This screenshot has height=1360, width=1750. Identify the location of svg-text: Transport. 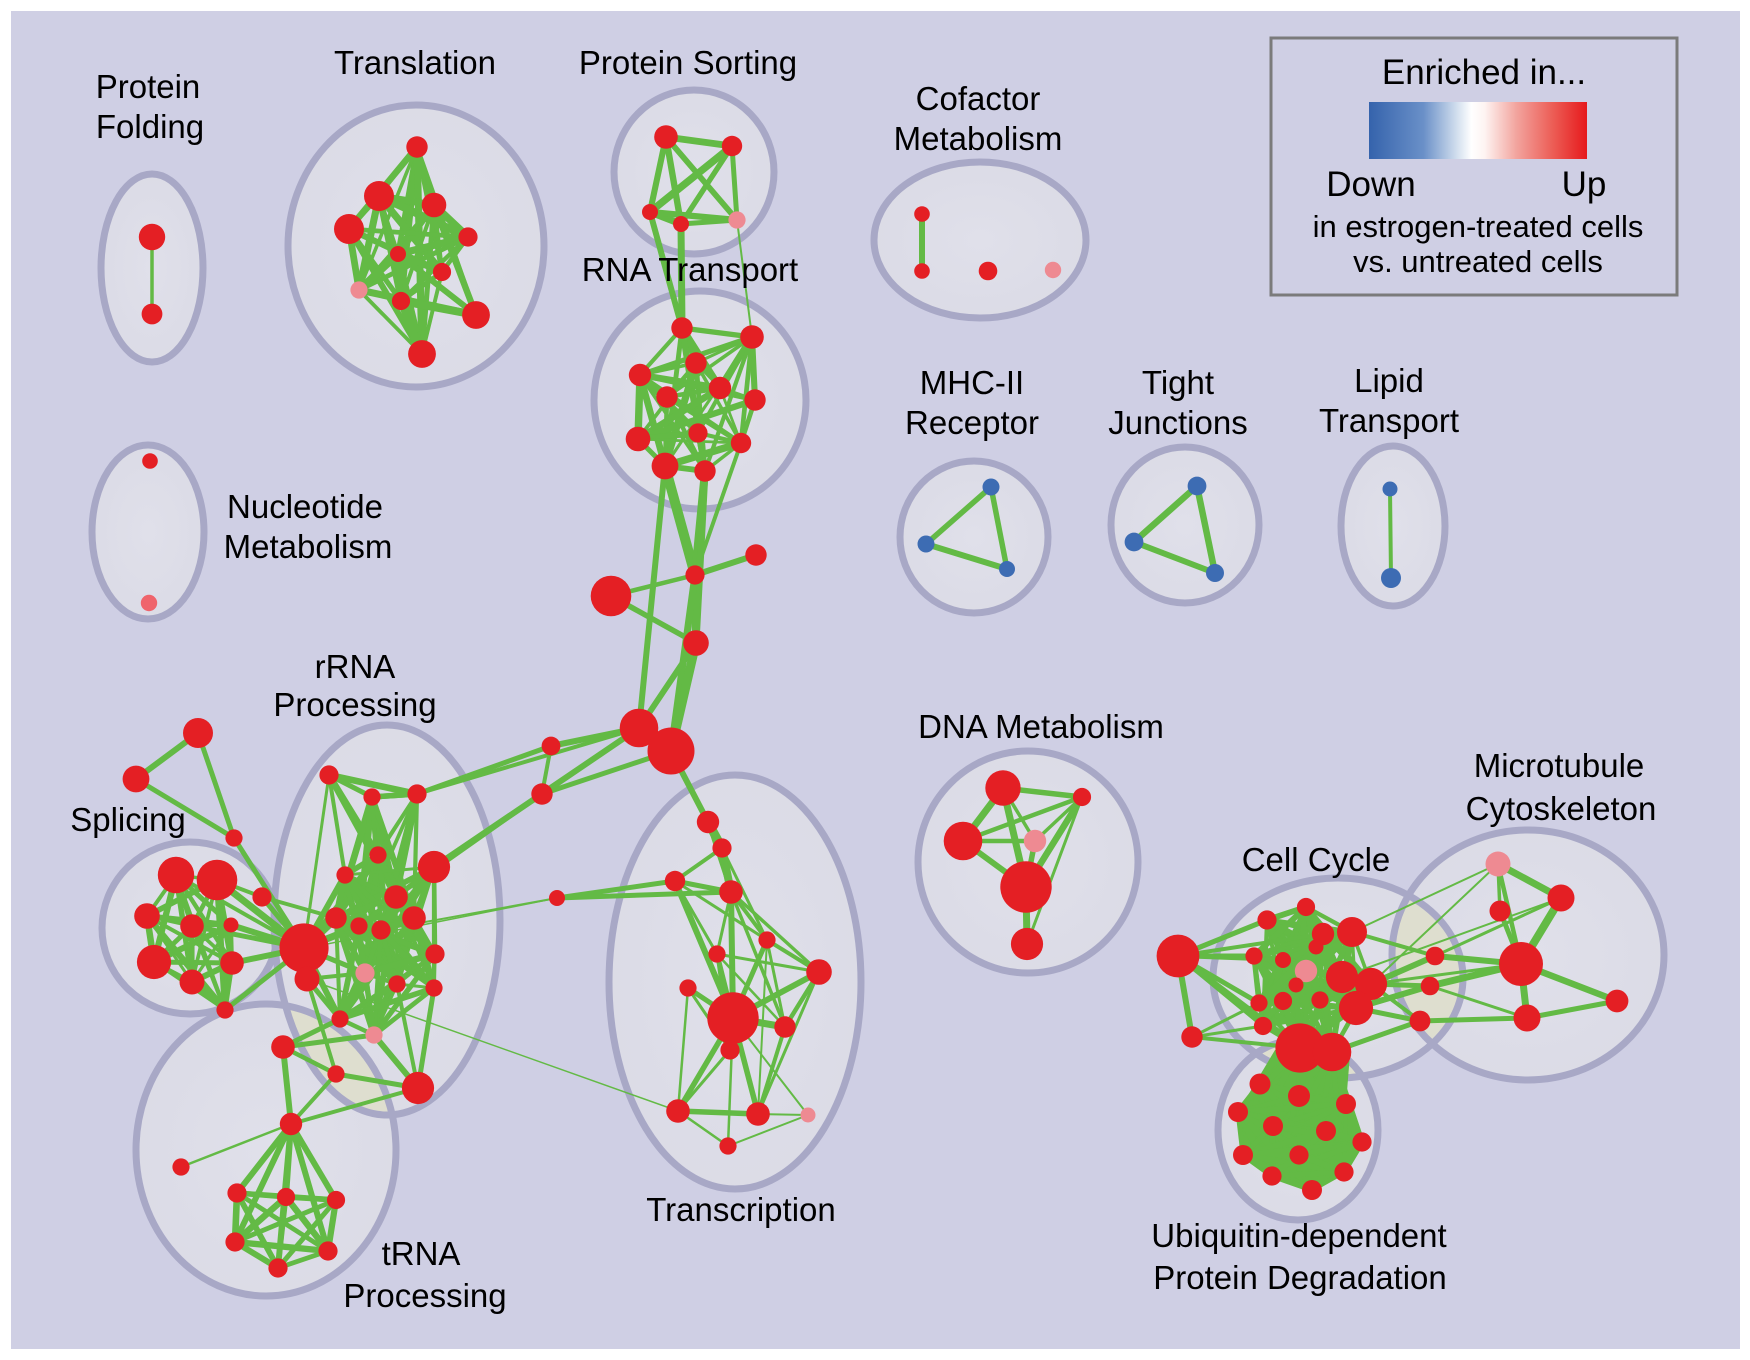
(1389, 420).